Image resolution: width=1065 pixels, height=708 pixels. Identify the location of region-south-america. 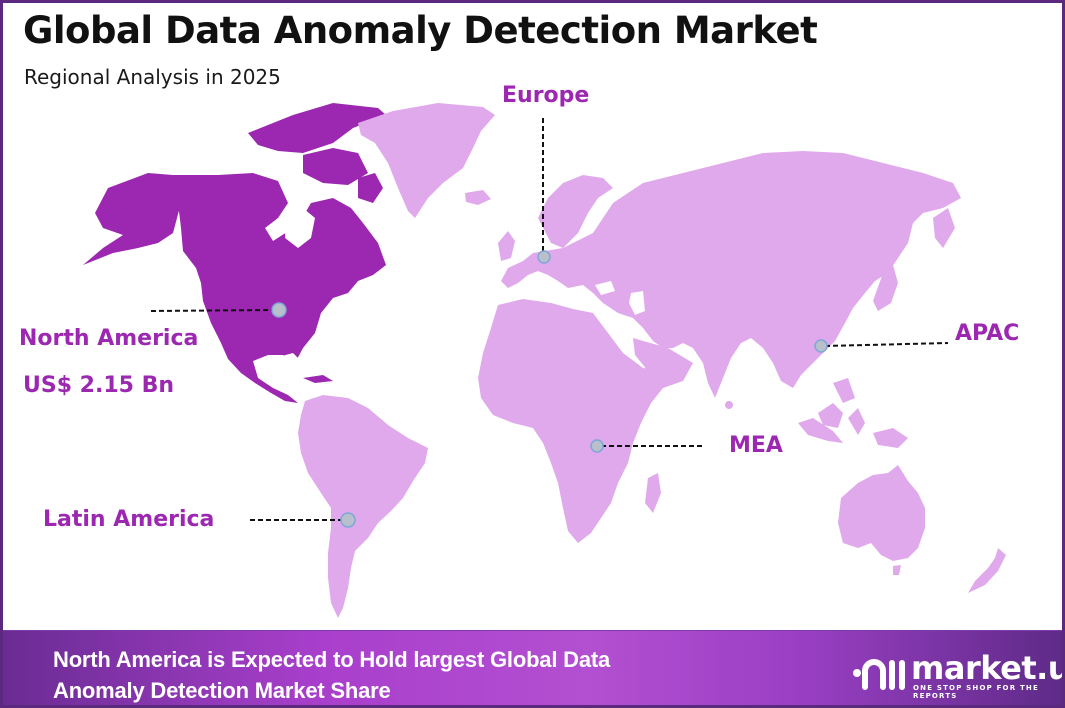
(363, 506).